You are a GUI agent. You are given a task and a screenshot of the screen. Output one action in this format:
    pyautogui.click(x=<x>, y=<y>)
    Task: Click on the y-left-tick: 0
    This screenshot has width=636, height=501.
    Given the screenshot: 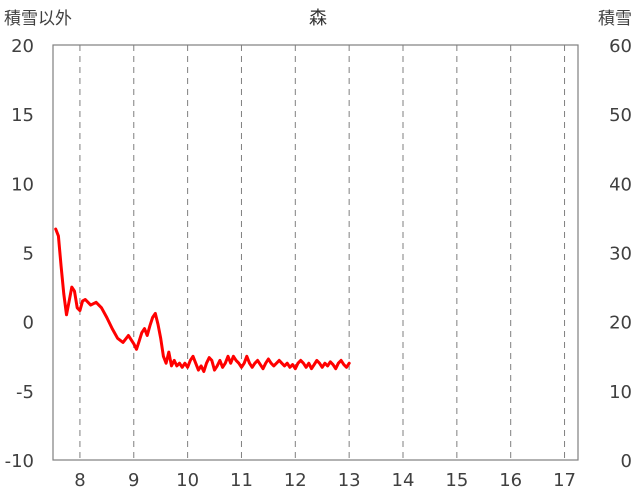 What is the action you would take?
    pyautogui.click(x=28, y=323)
    